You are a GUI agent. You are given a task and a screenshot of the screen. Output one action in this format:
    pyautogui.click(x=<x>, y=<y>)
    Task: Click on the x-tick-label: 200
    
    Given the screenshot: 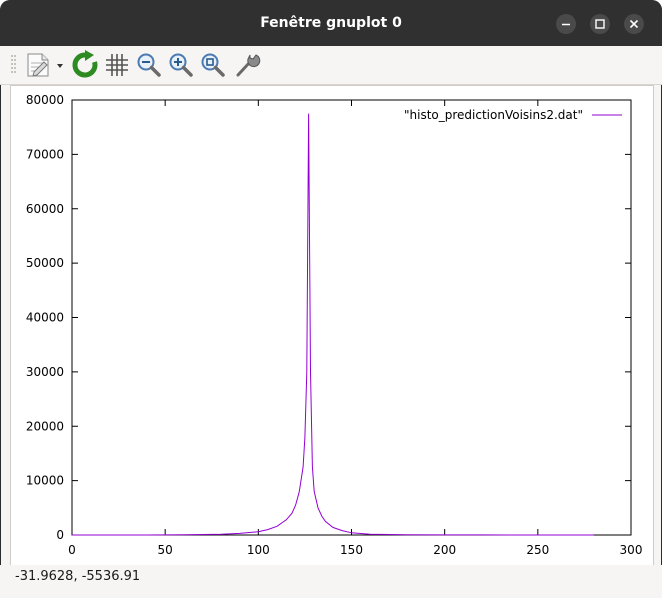 What is the action you would take?
    pyautogui.click(x=444, y=550)
    